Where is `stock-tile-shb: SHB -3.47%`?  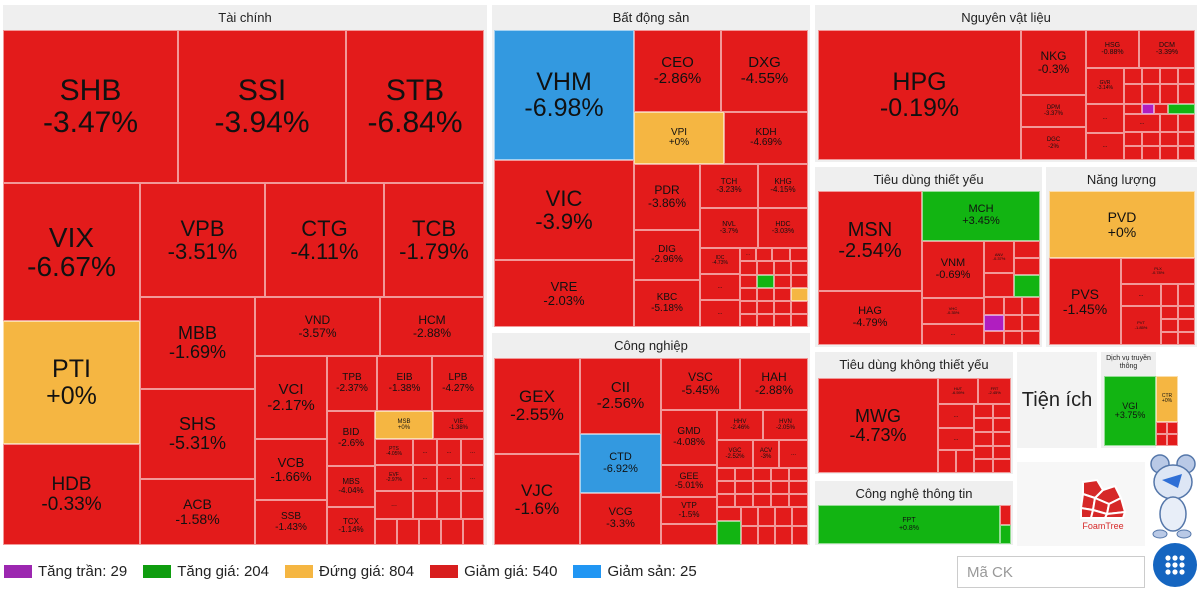
stock-tile-shb: SHB -3.47% is located at coordinates (90, 106).